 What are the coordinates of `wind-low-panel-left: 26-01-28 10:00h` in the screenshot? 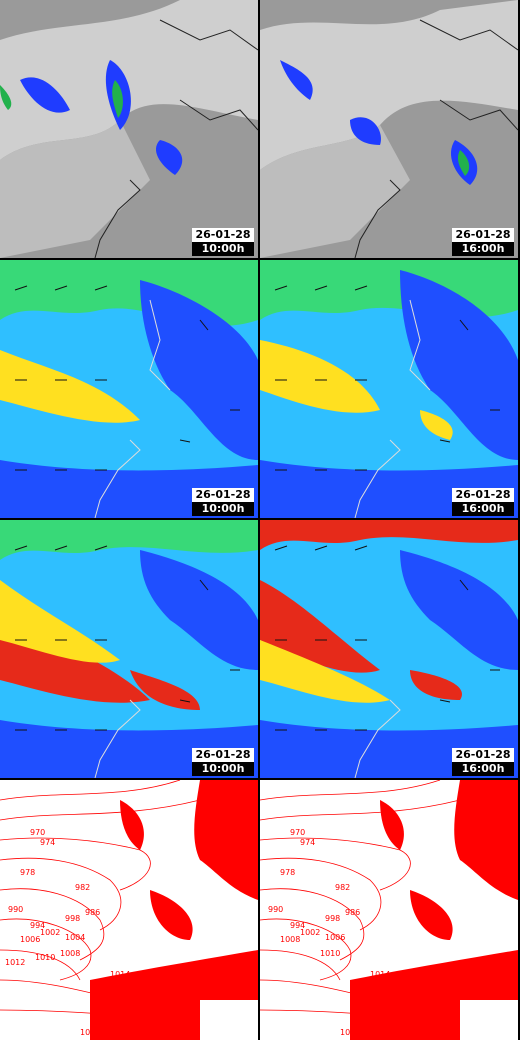 It's located at (129, 389).